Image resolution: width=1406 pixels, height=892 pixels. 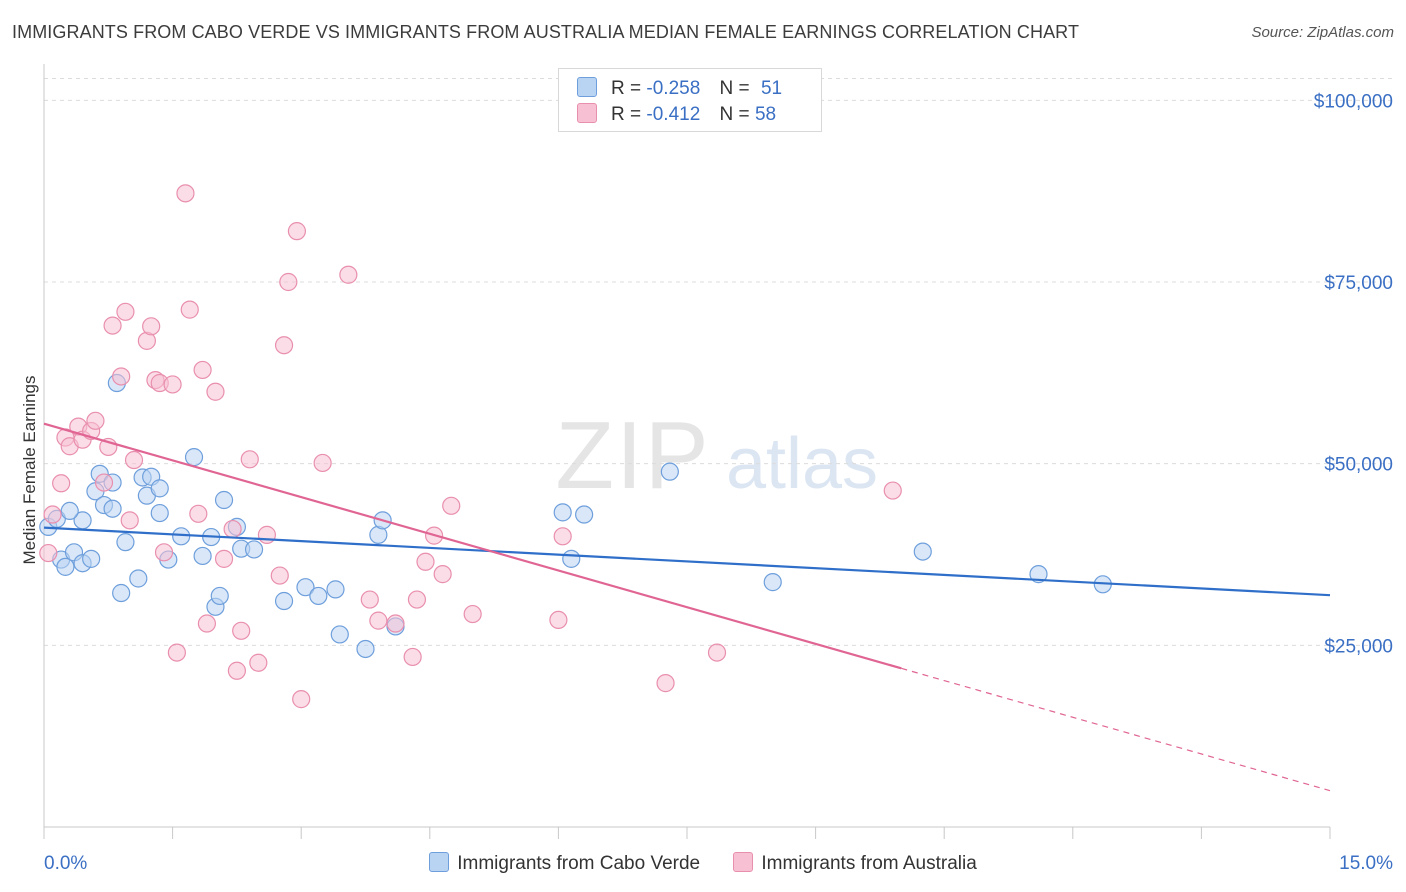 What do you see at coordinates (579, 863) in the screenshot?
I see `legend-label-cabo-verde: Immigrants from Cabo Verde` at bounding box center [579, 863].